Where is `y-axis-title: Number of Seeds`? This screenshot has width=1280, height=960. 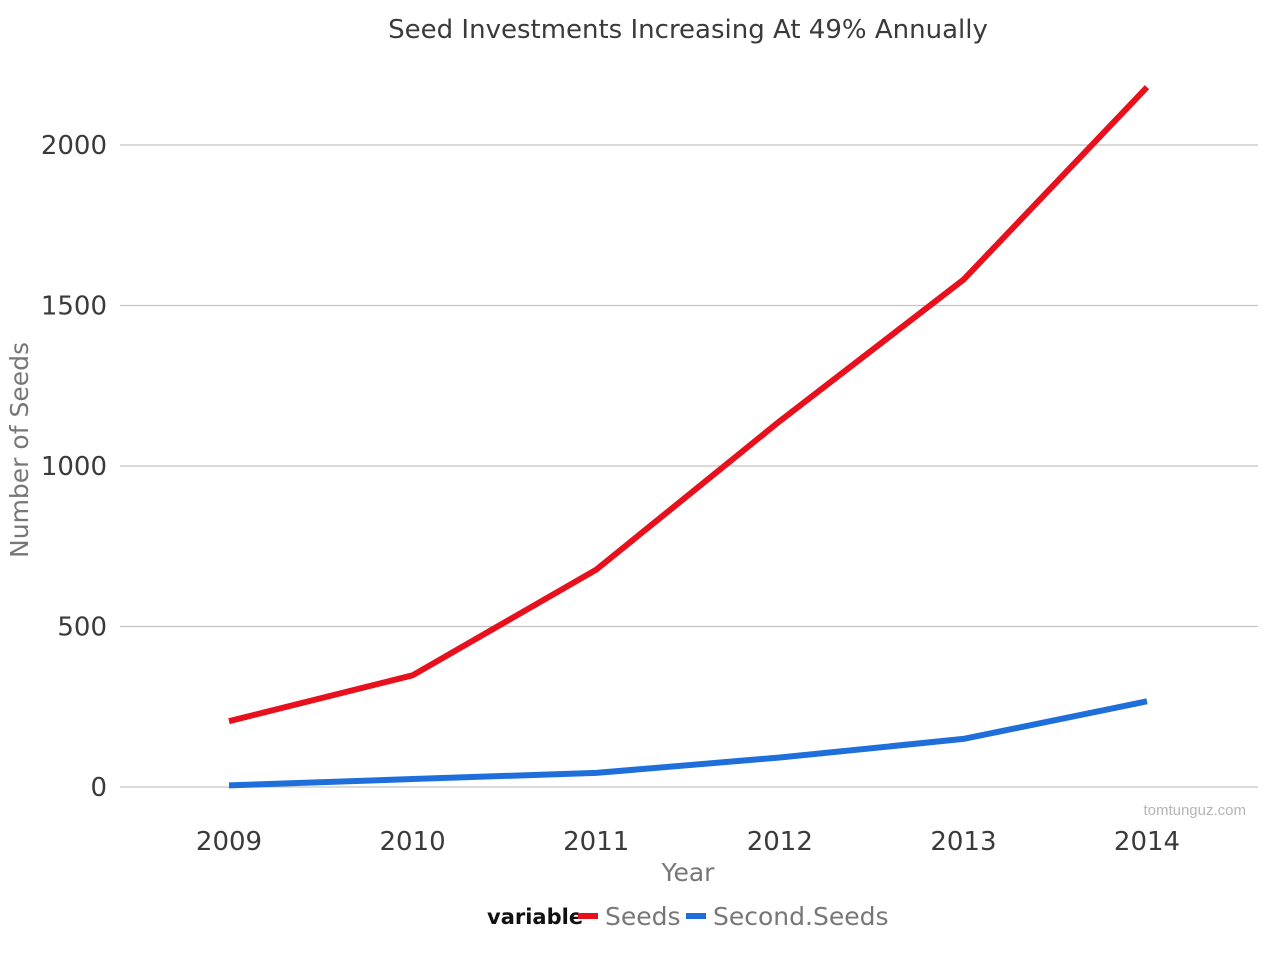 y-axis-title: Number of Seeds is located at coordinates (19, 450).